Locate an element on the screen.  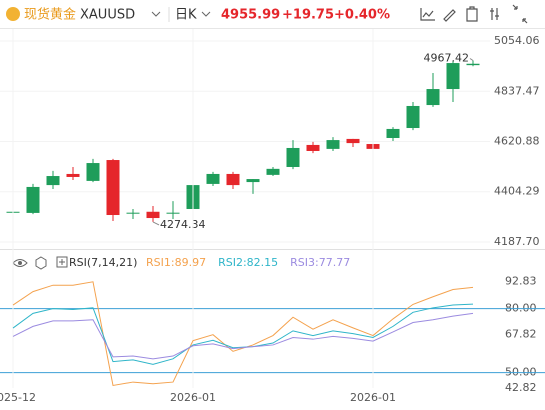
eye-icon is located at coordinates (20, 263).